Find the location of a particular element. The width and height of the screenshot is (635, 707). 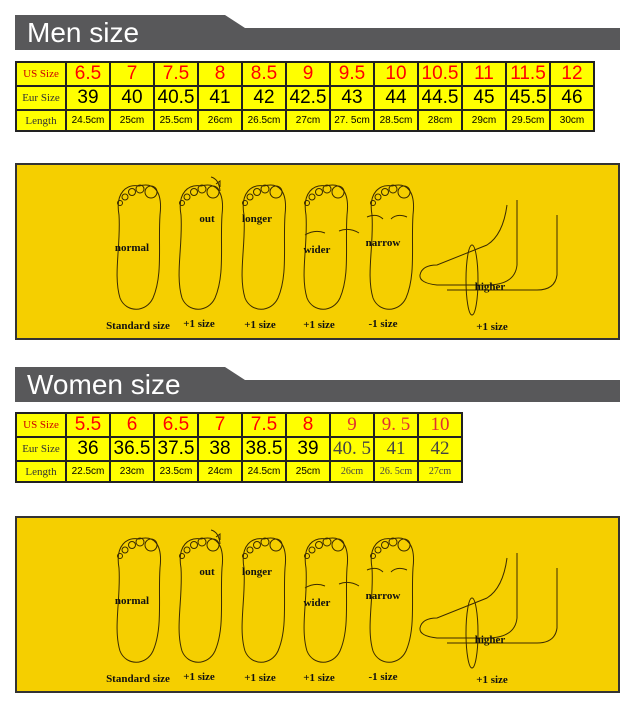

size-cell: 6 is located at coordinates (132, 425).